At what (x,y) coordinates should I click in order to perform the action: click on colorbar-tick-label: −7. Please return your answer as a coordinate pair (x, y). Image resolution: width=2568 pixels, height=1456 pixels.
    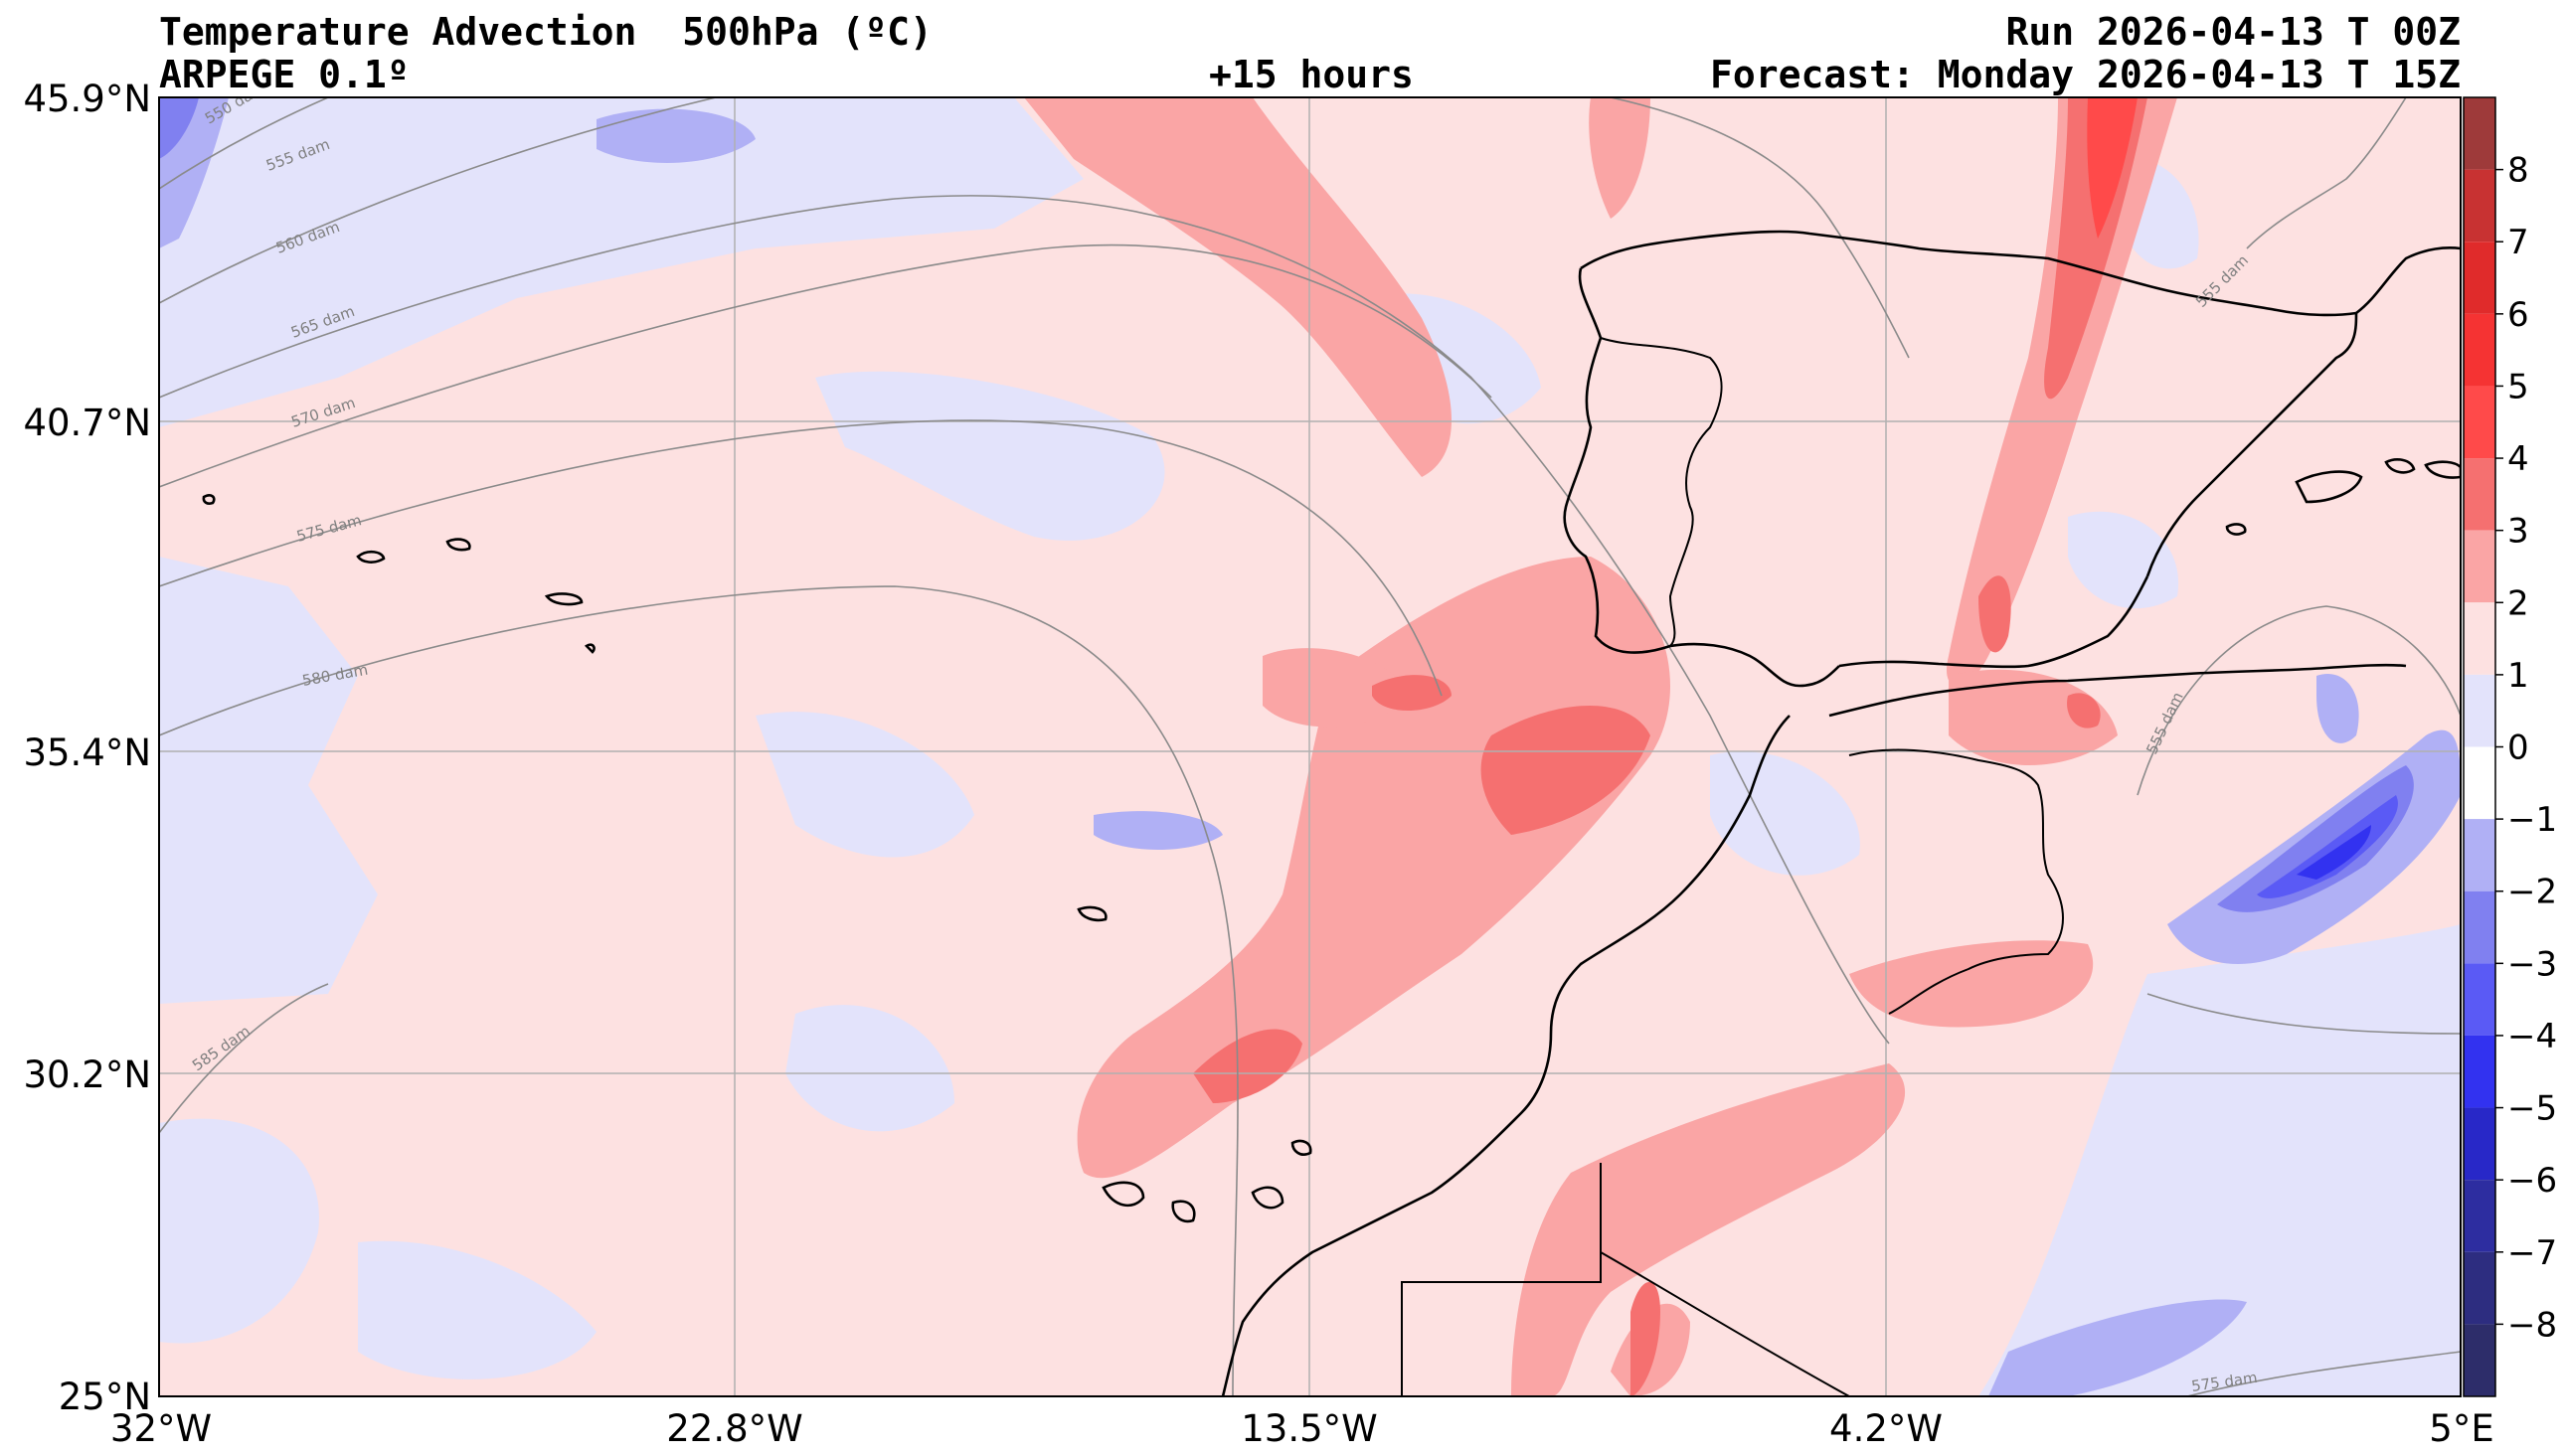
    Looking at the image, I should click on (2532, 1253).